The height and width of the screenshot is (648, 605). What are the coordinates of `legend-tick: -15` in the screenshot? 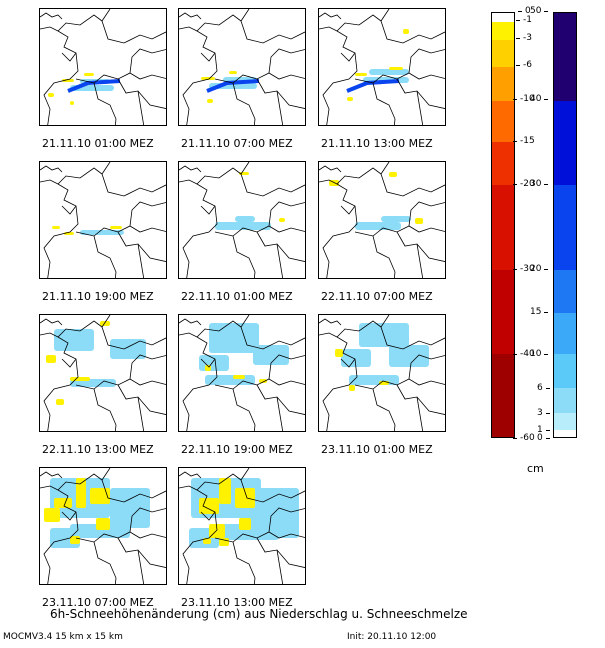 It's located at (524, 141).